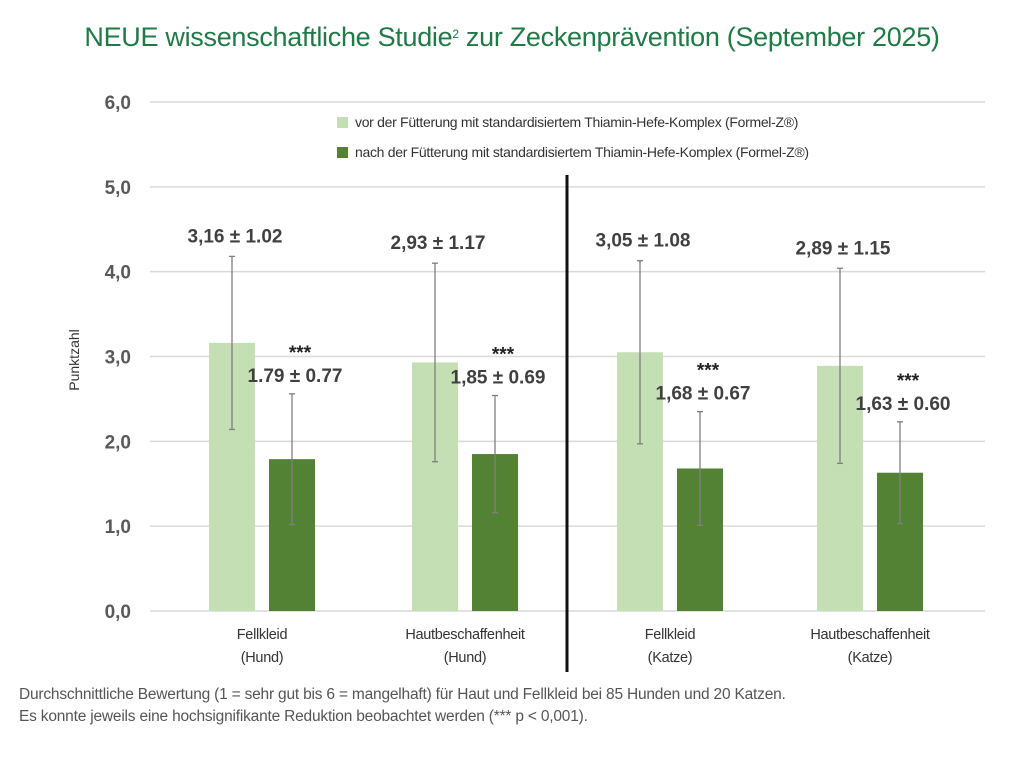 The width and height of the screenshot is (1024, 759). I want to click on title-text: NEUE wissenschaftliche Studie, so click(268, 37).